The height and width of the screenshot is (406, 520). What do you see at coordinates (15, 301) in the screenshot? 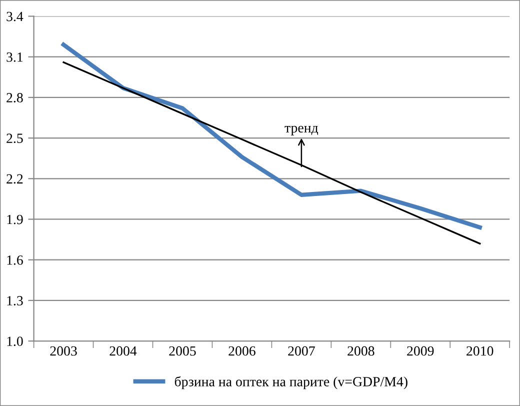
I see `y-tick-label: 1.3` at bounding box center [15, 301].